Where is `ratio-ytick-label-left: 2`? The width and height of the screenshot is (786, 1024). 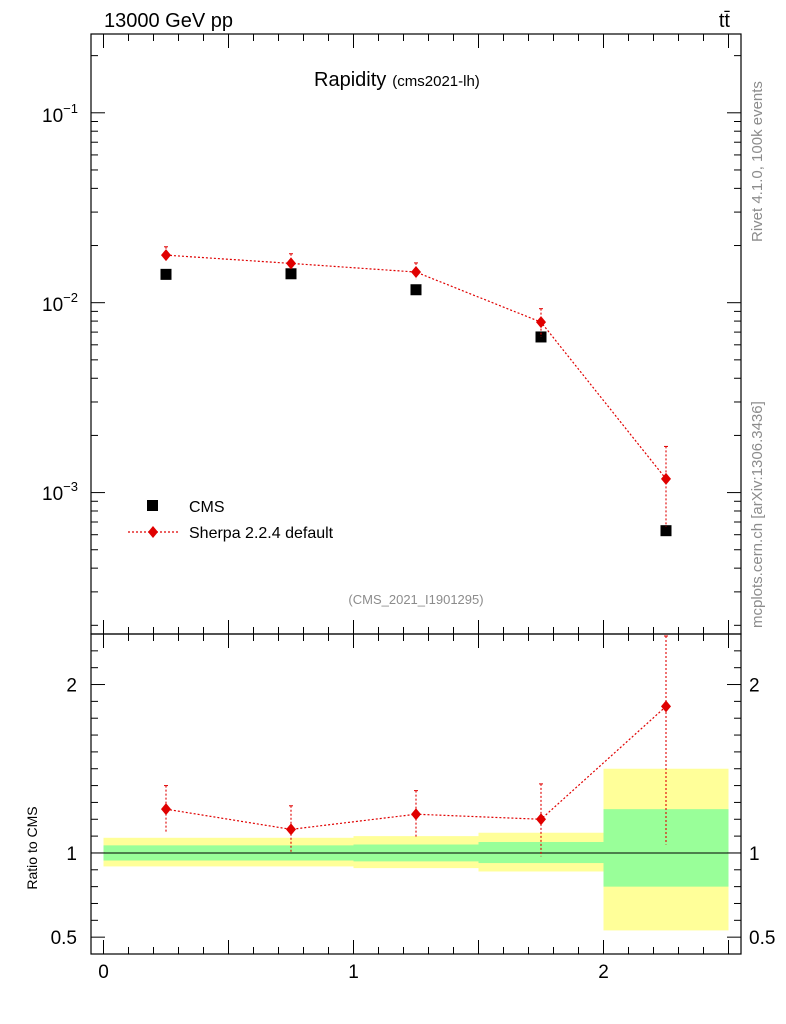 ratio-ytick-label-left: 2 is located at coordinates (71, 686).